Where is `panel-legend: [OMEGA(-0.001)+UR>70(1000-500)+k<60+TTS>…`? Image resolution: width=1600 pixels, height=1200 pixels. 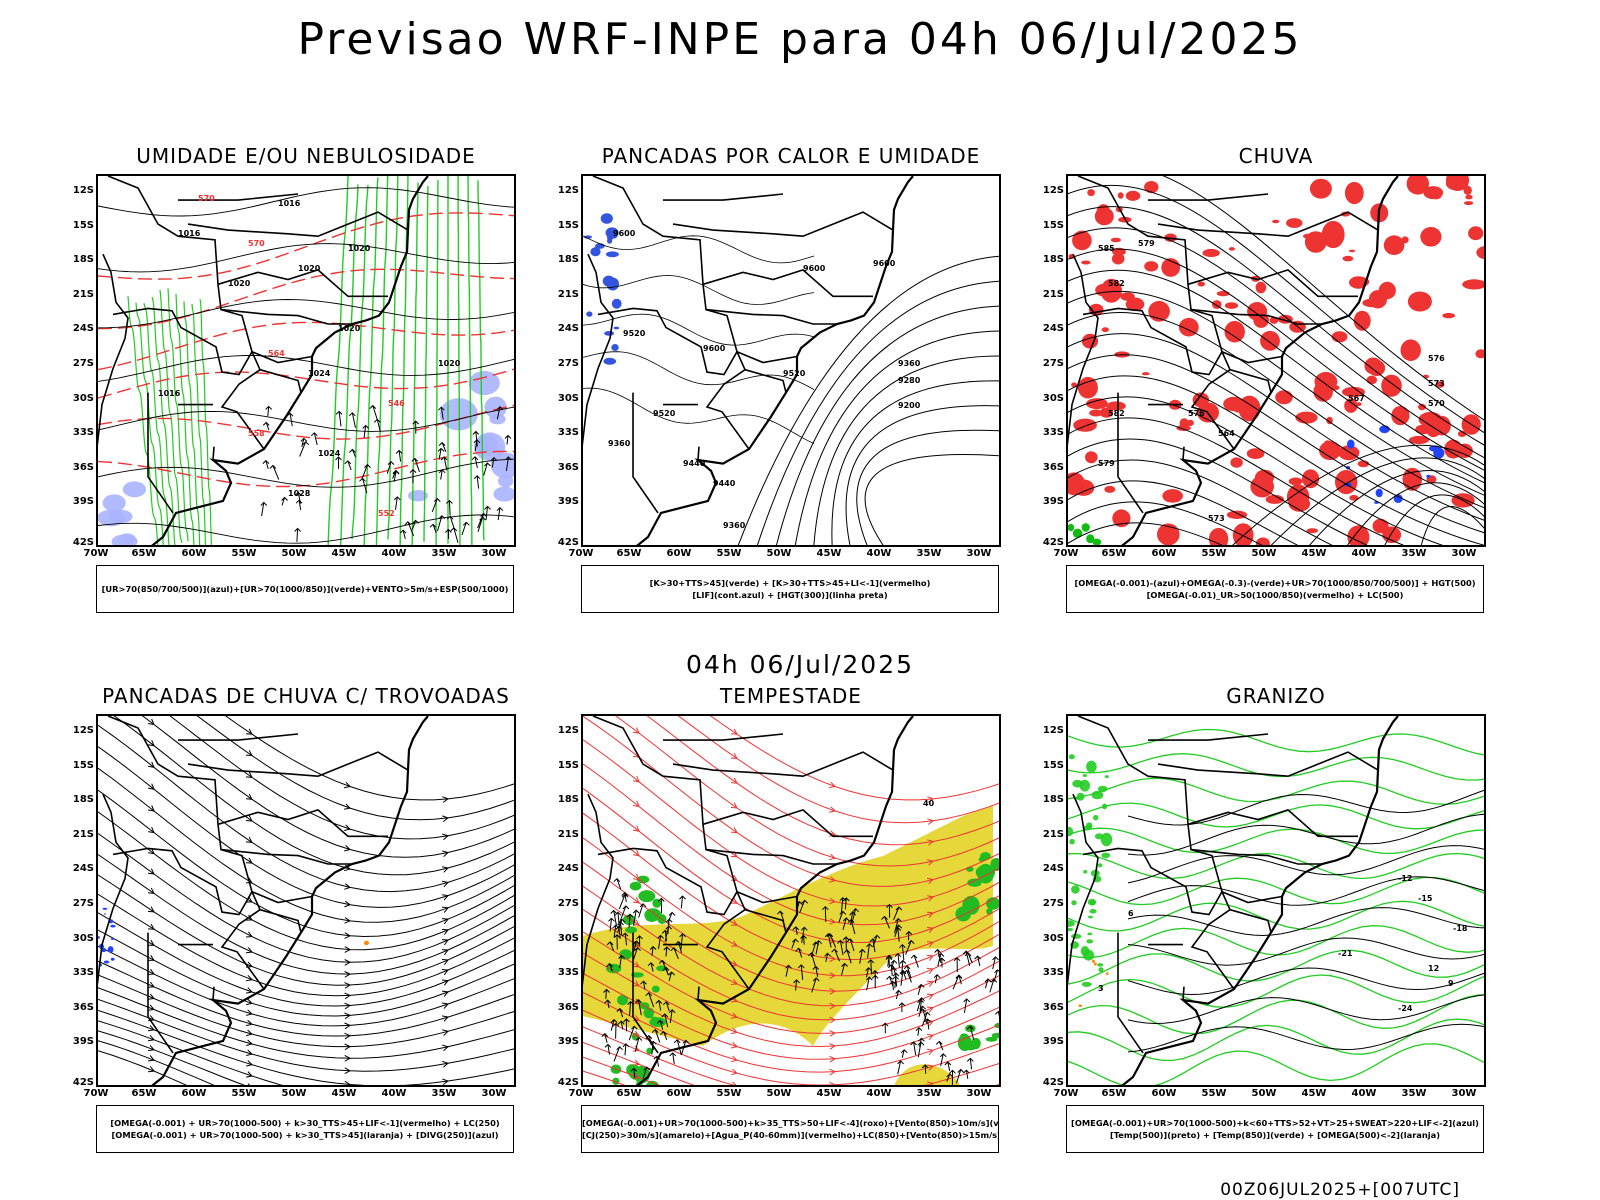
panel-legend: [OMEGA(-0.001)+UR>70(1000-500)+k<60+TTS>… is located at coordinates (1275, 1129).